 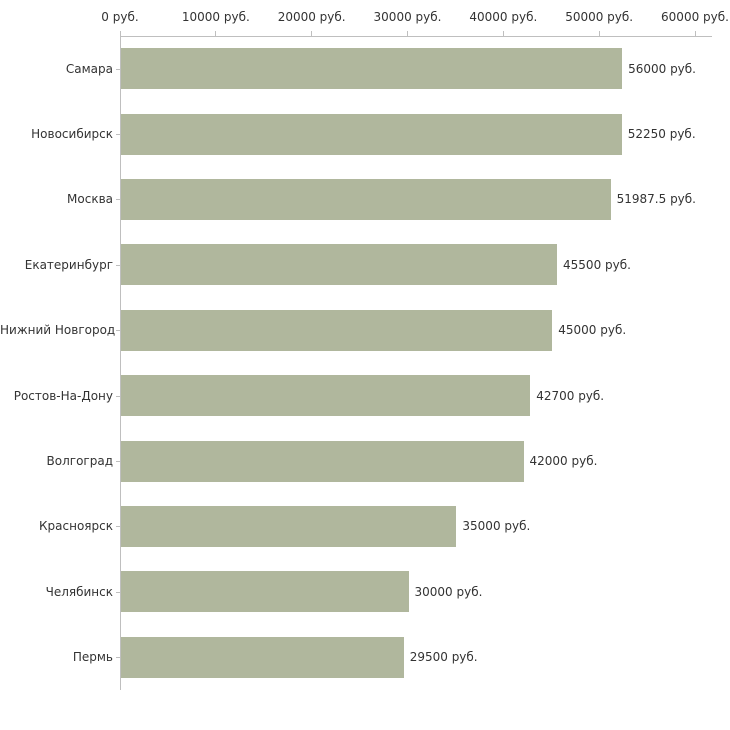 I want to click on chart-row: Новосибирск 52250 руб., so click(x=365, y=133).